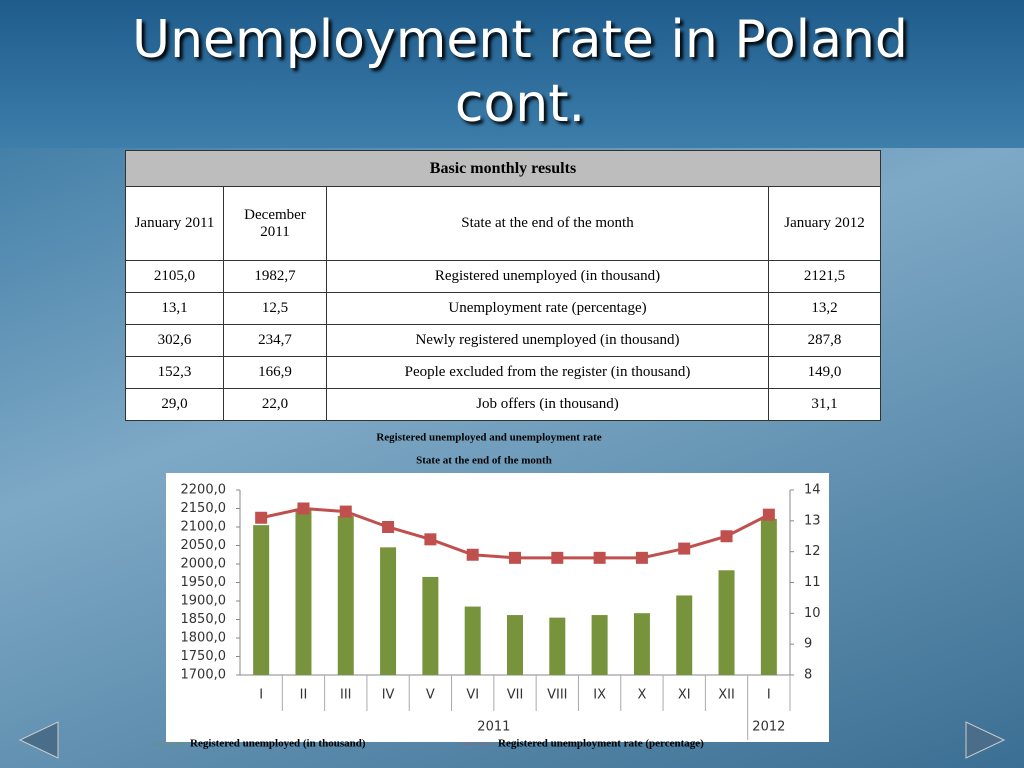  I want to click on table-cell: 2105,0, so click(174, 276).